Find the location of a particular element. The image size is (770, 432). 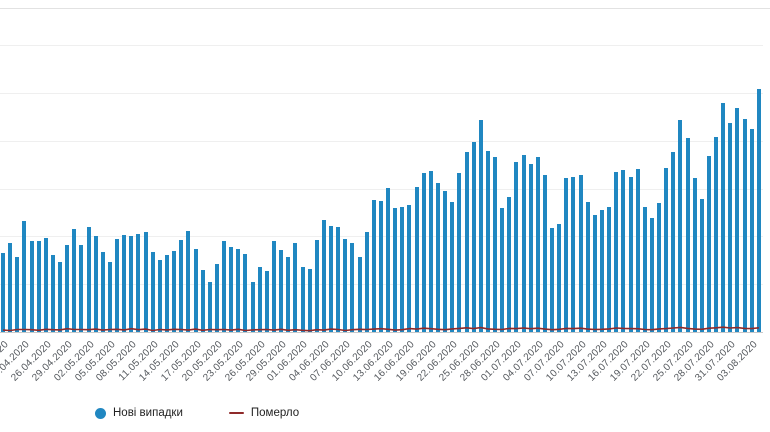

legend-item-deaths: Померло is located at coordinates (263, 413).